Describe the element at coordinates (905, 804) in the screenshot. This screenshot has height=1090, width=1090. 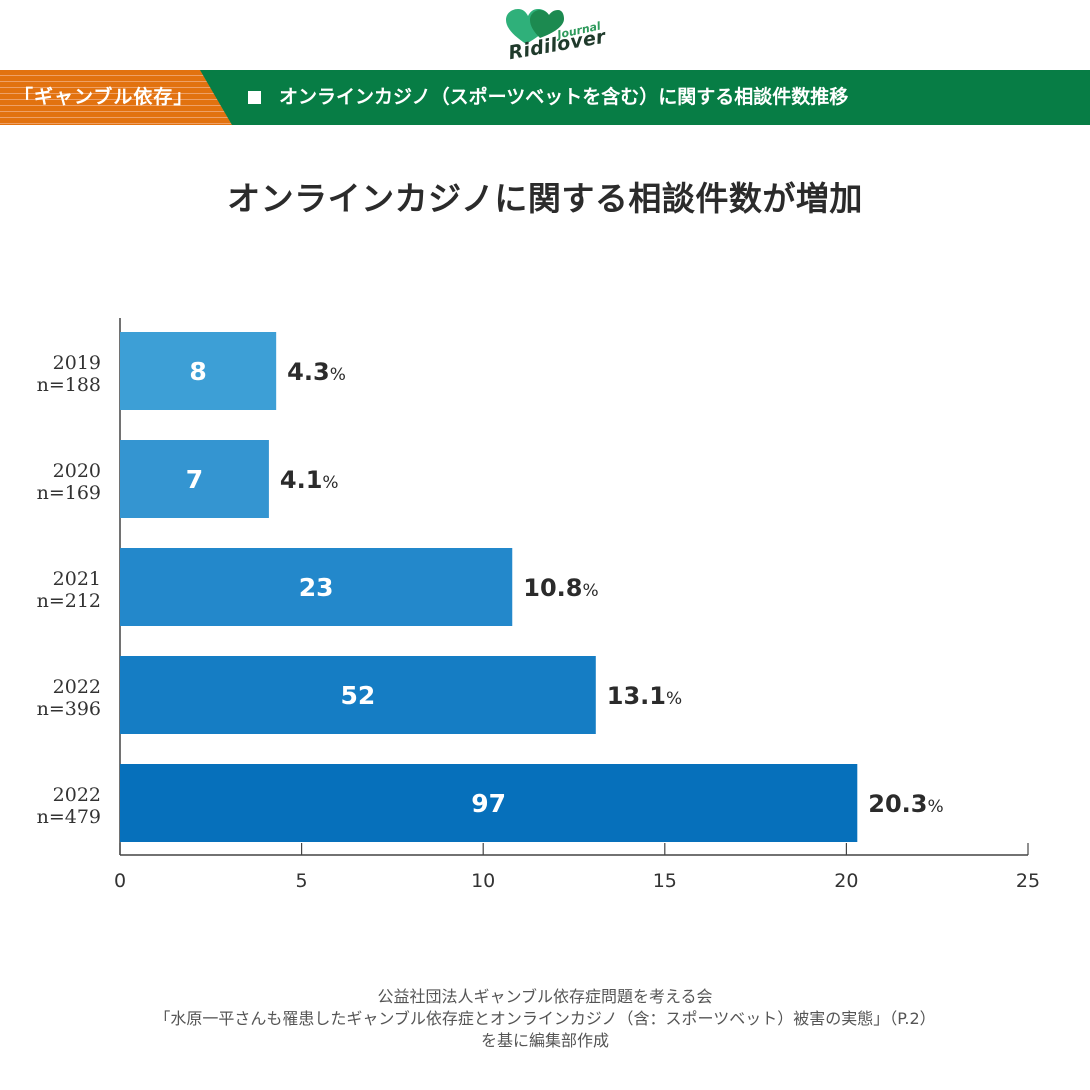
I see `bar-percent-label: 20.3%` at that location.